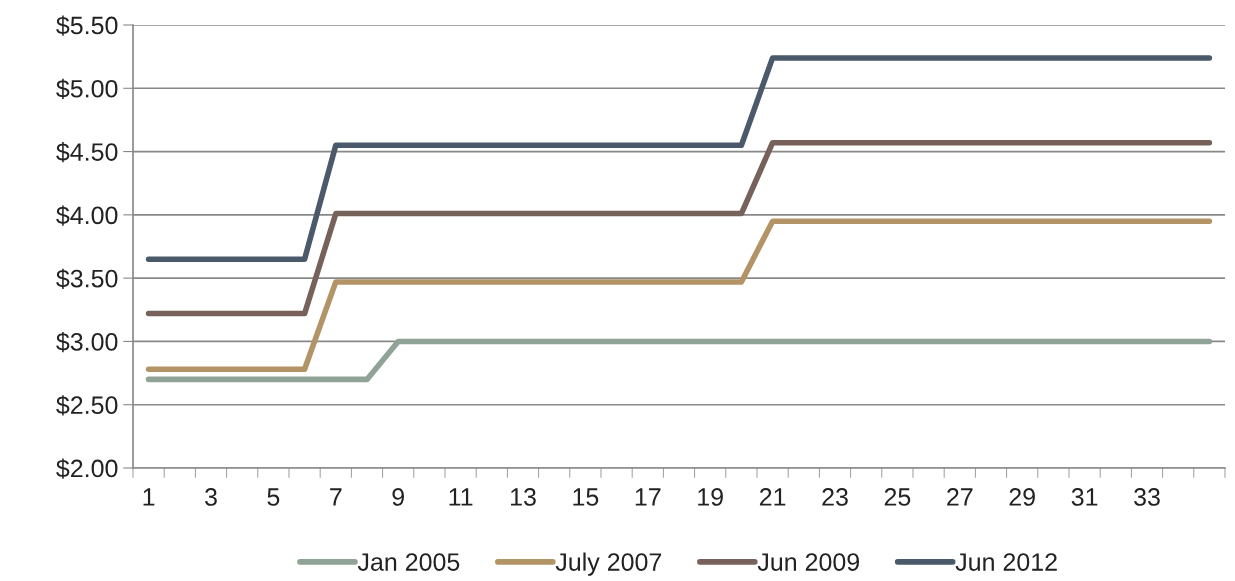  Describe the element at coordinates (87, 342) in the screenshot. I see `y-tick-label: $3.00` at that location.